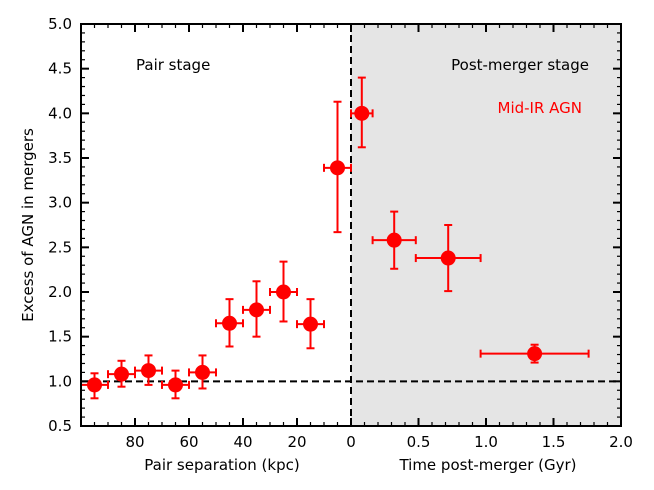 The width and height of the screenshot is (654, 490). I want to click on x-tick-label-post: 2.0, so click(621, 442).